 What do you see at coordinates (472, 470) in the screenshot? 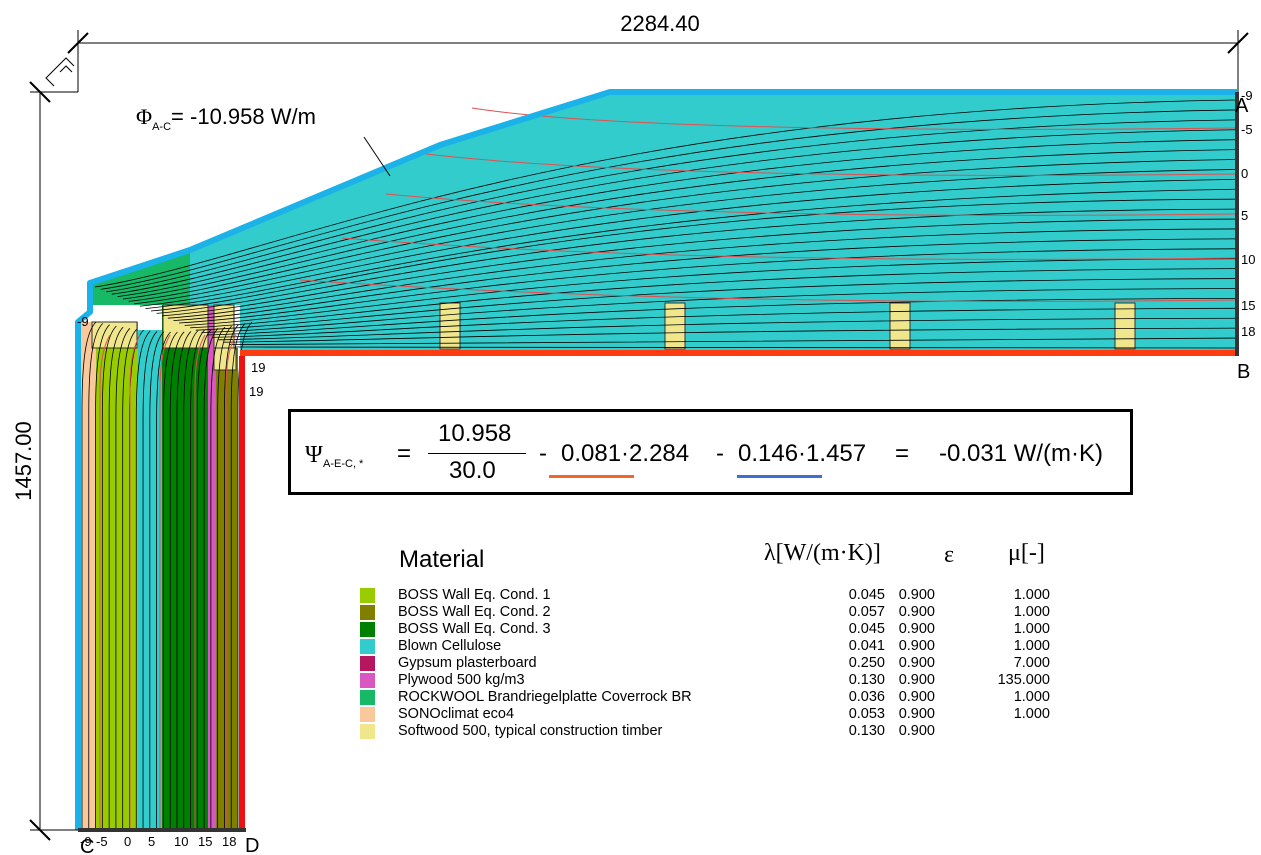
I see `fraction-denominator: 30.0` at bounding box center [472, 470].